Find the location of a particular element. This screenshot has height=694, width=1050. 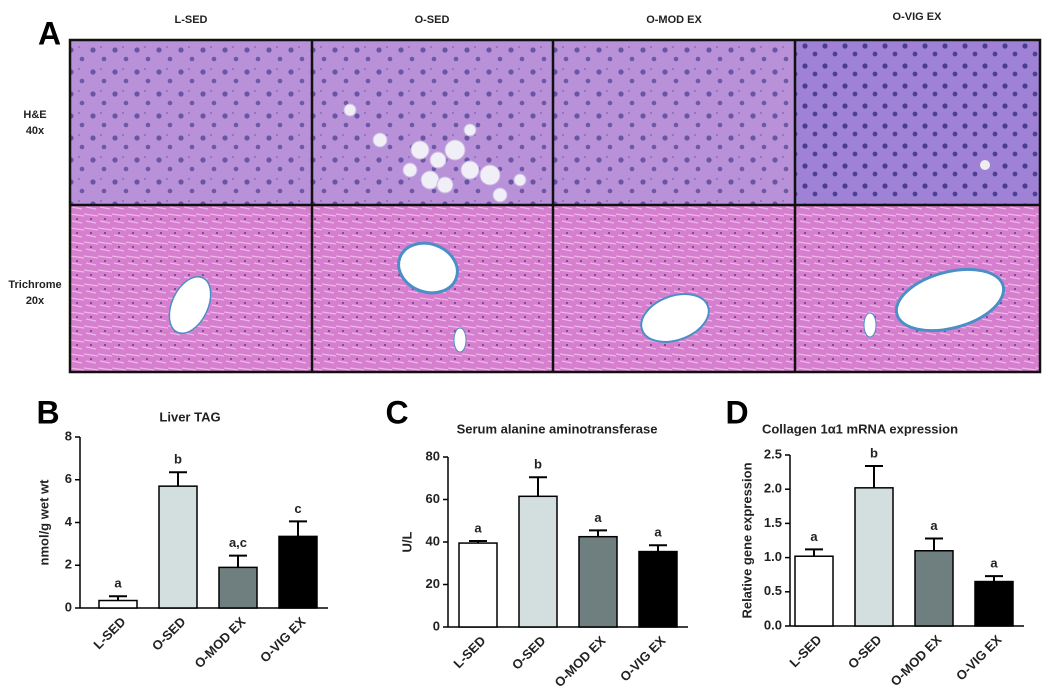

y-tick-label: 80 is located at coordinates (433, 455).